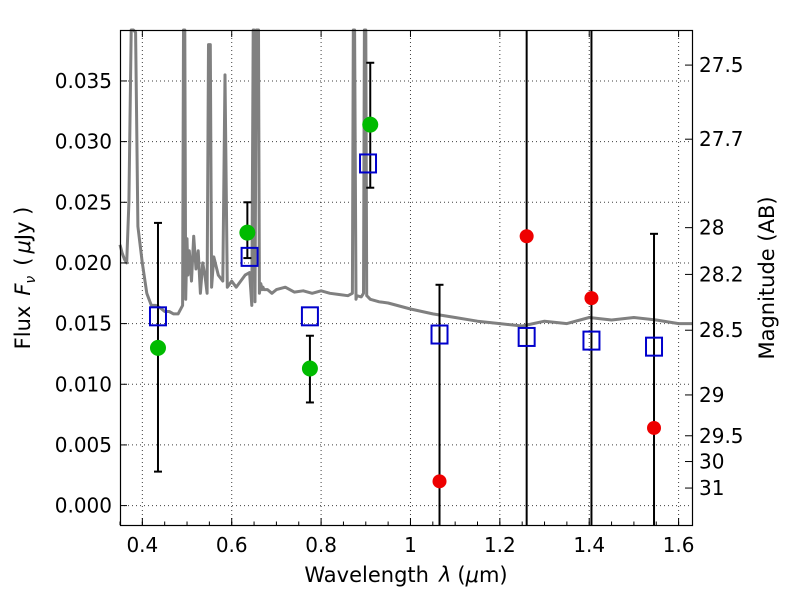 The height and width of the screenshot is (600, 800). What do you see at coordinates (721, 274) in the screenshot?
I see `y2-tick-label: 28.2` at bounding box center [721, 274].